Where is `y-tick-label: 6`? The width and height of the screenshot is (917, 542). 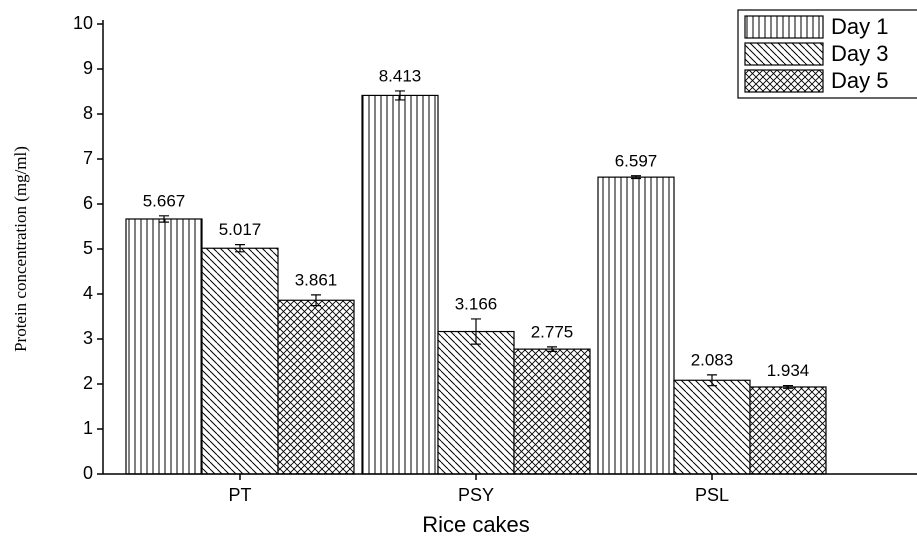
y-tick-label: 6 is located at coordinates (88, 203).